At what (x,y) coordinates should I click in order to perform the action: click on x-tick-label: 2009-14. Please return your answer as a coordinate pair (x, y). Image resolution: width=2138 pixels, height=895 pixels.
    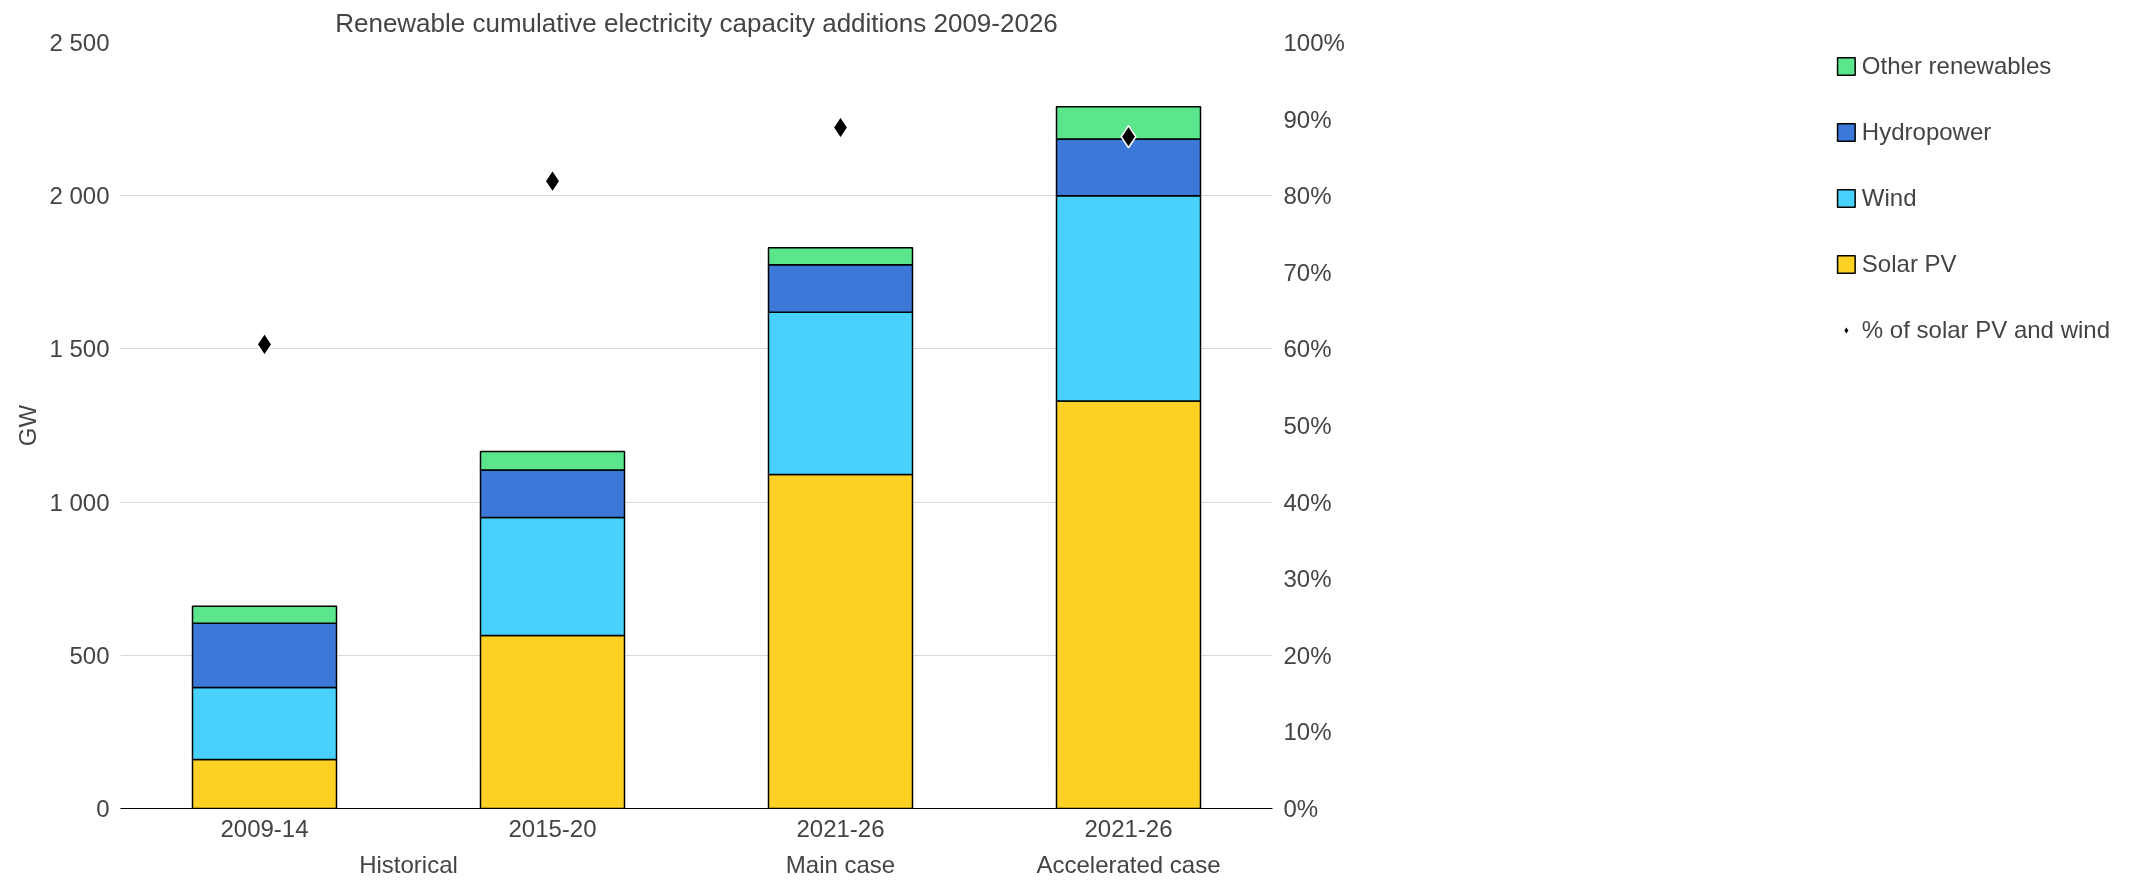
    Looking at the image, I should click on (264, 828).